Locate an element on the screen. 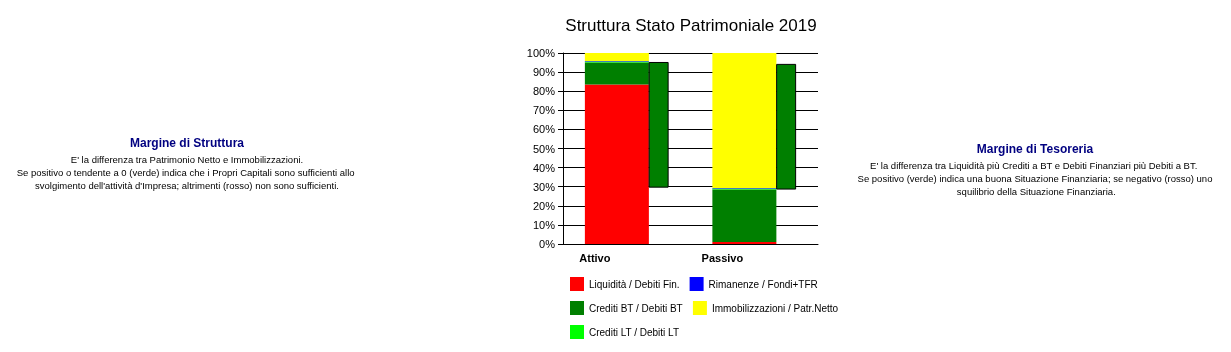 The width and height of the screenshot is (1231, 352). text: Margine di Tesoreria is located at coordinates (1035, 149).